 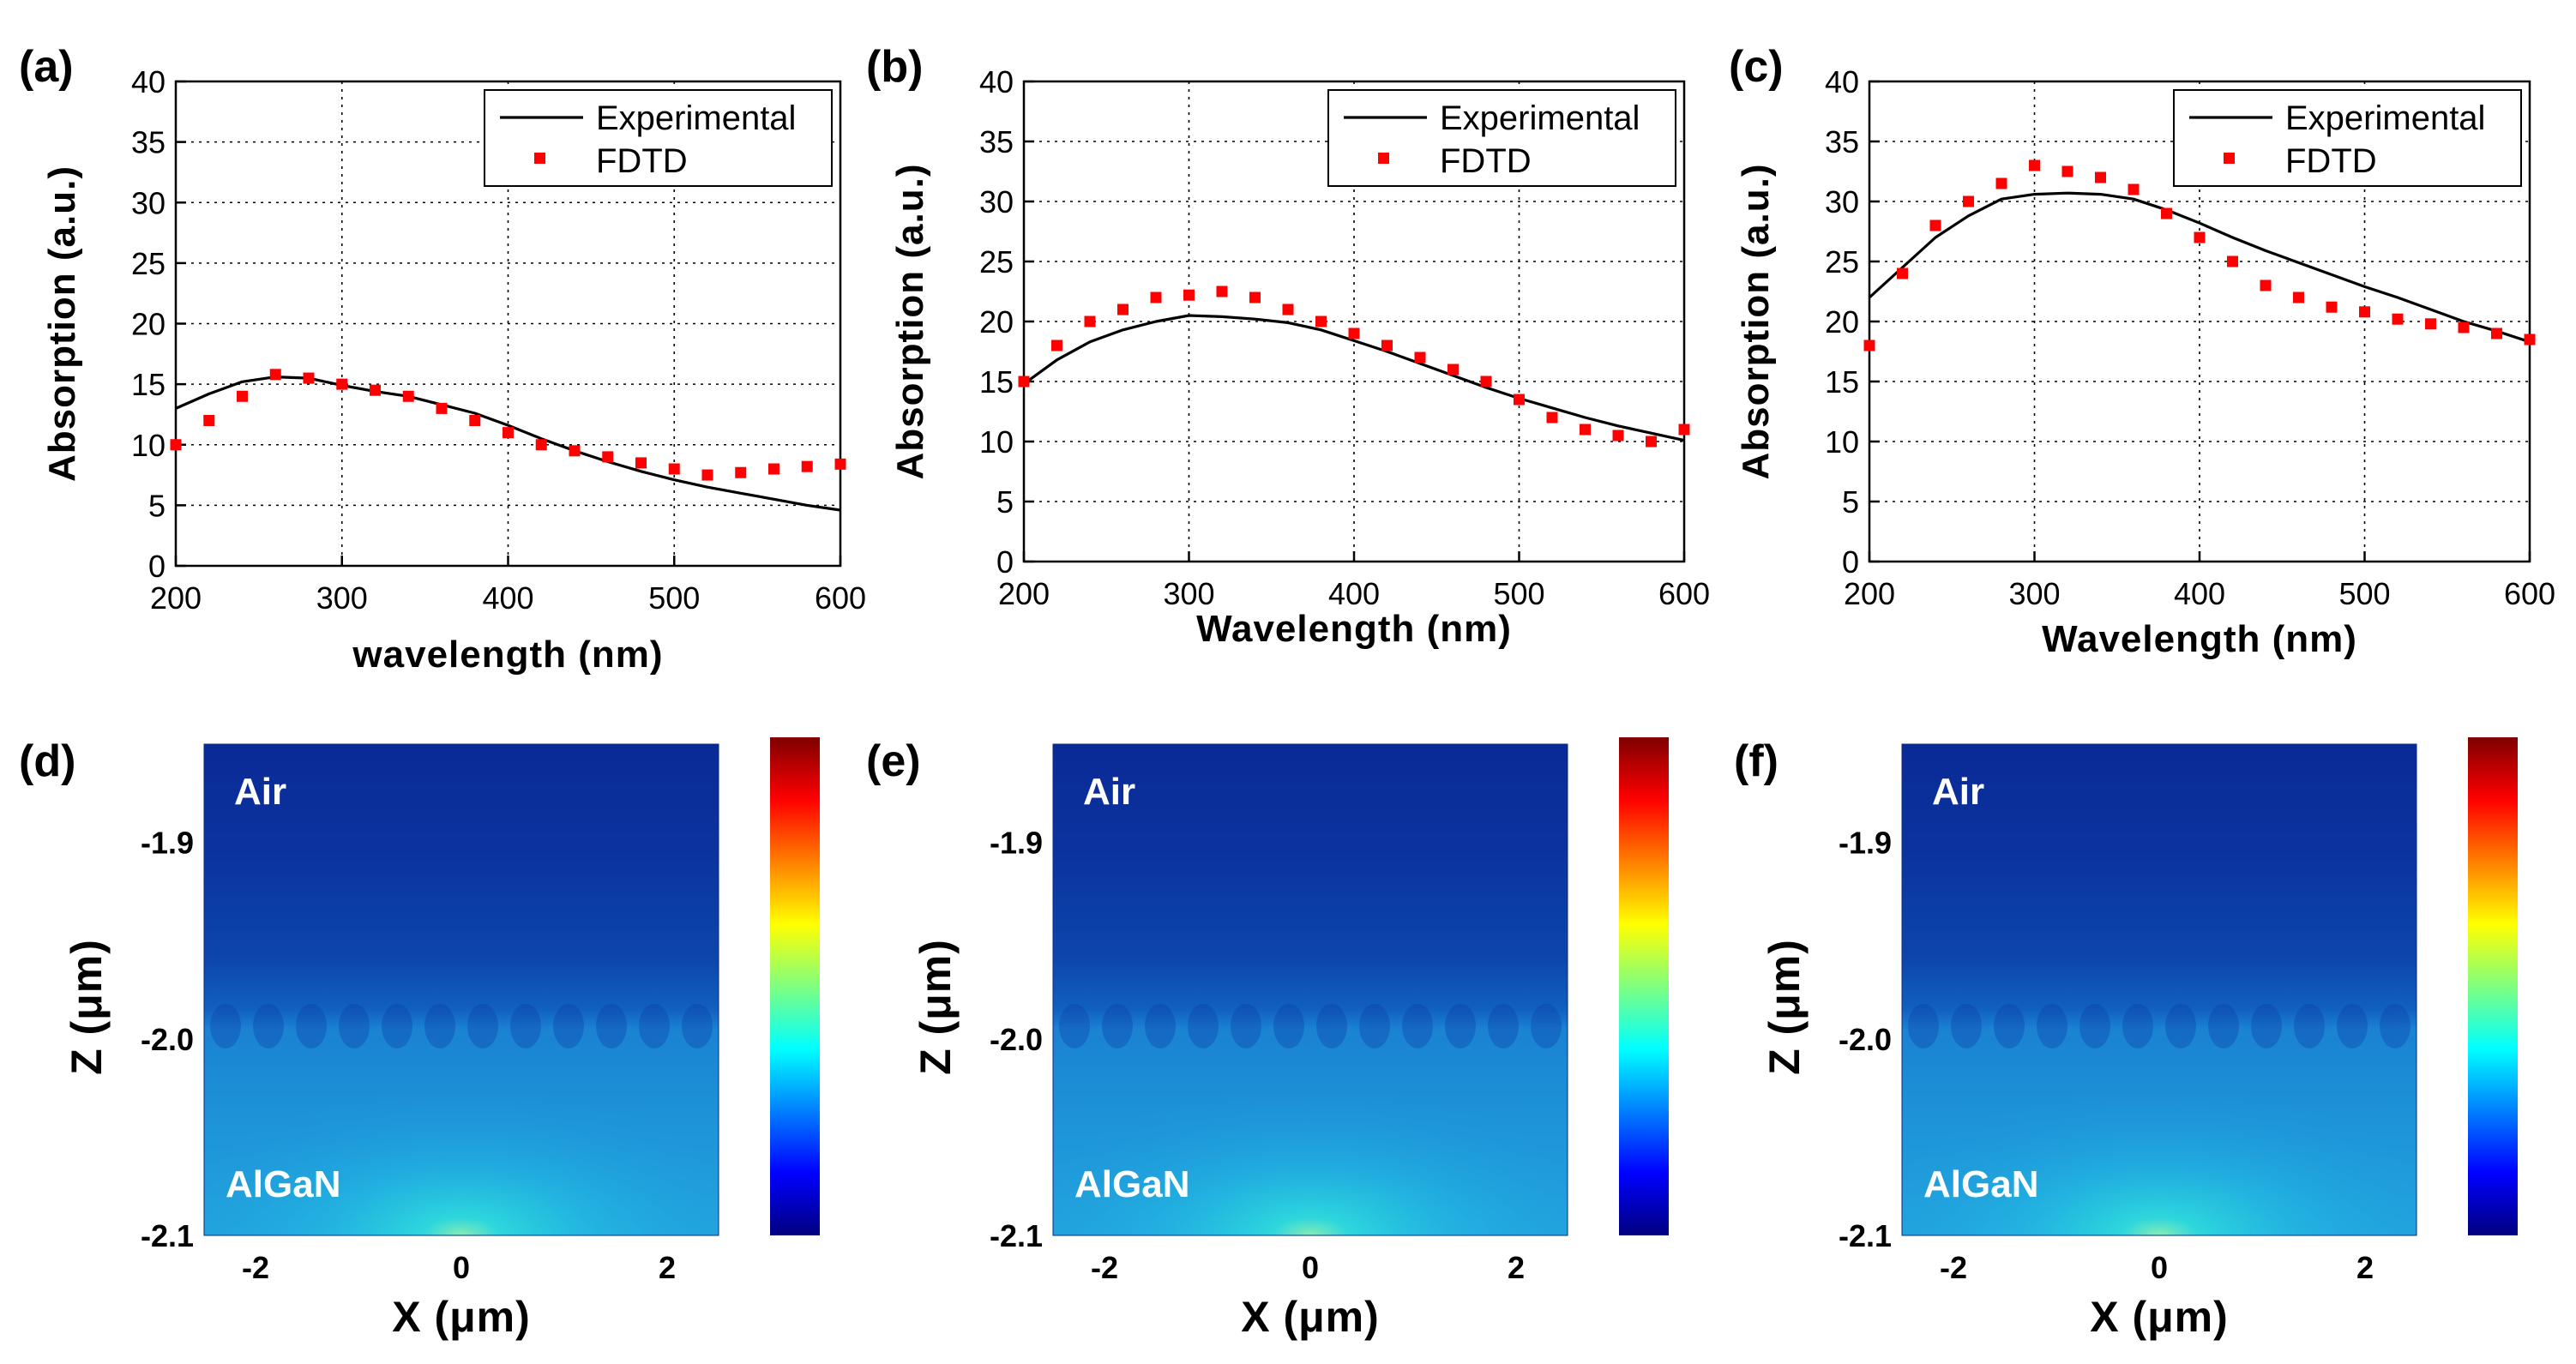 I want to click on x-axis-title: Wavelength (nm), so click(x=2199, y=639).